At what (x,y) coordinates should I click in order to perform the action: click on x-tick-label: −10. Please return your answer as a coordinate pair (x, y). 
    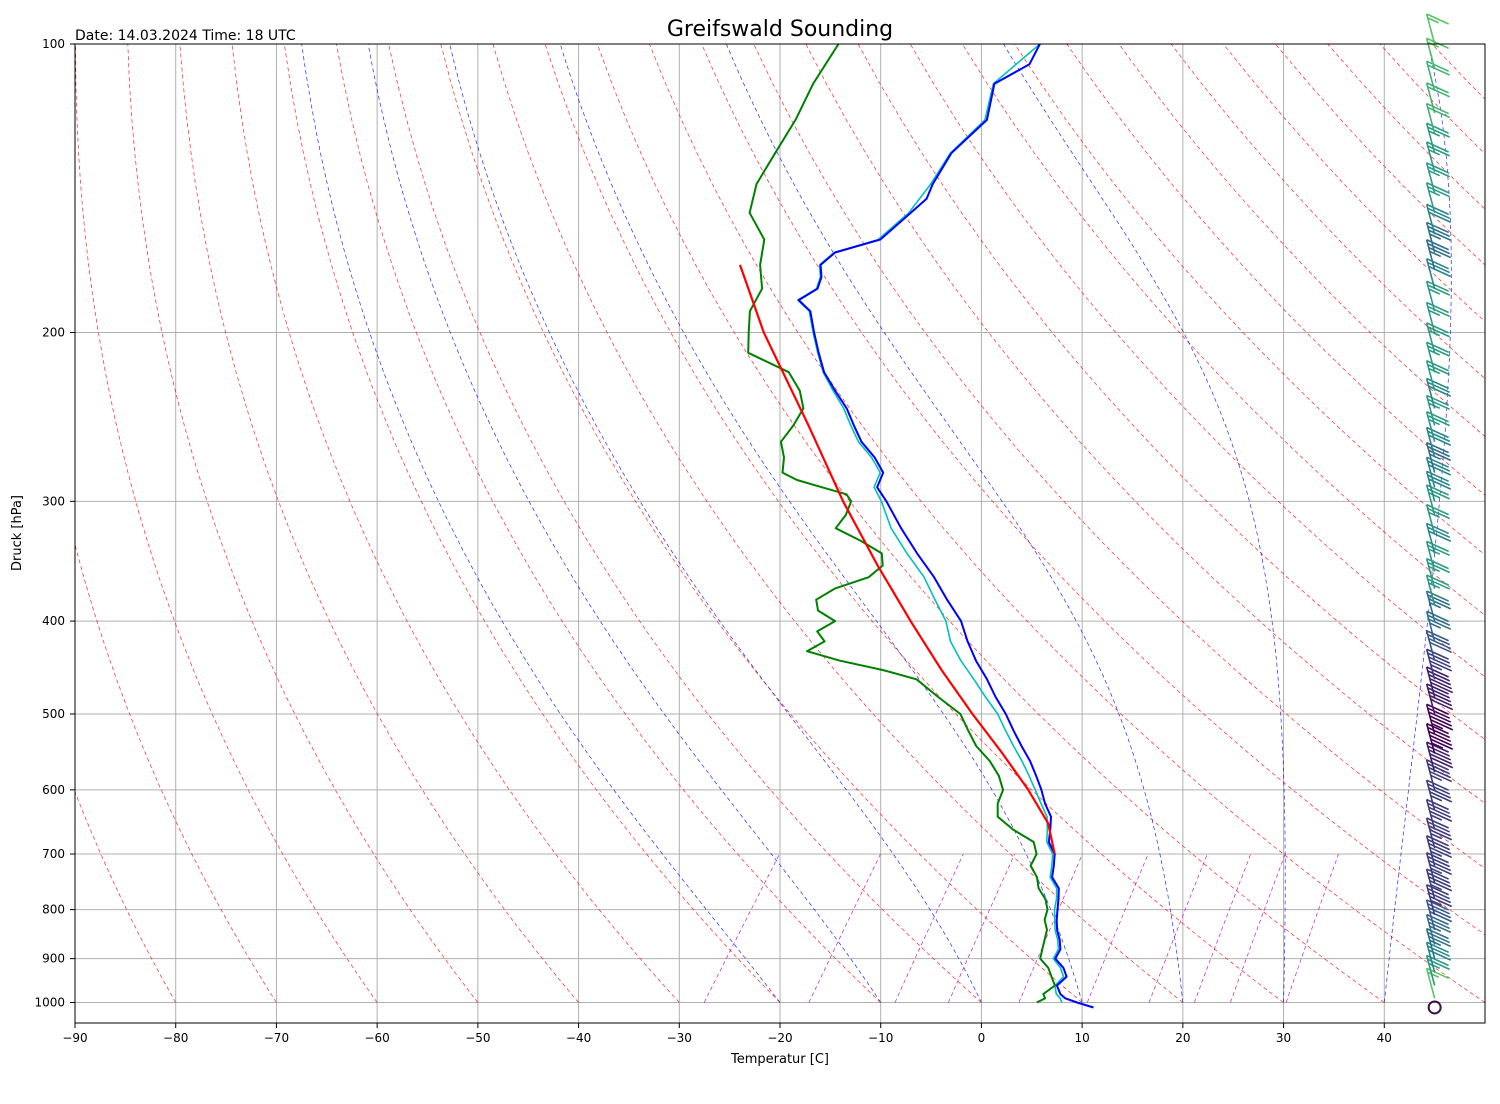
    Looking at the image, I should click on (880, 1038).